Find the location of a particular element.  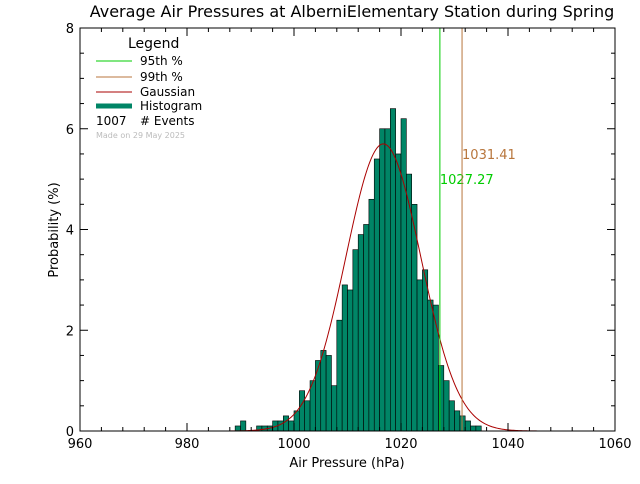

legend-title: Legend is located at coordinates (153, 44).